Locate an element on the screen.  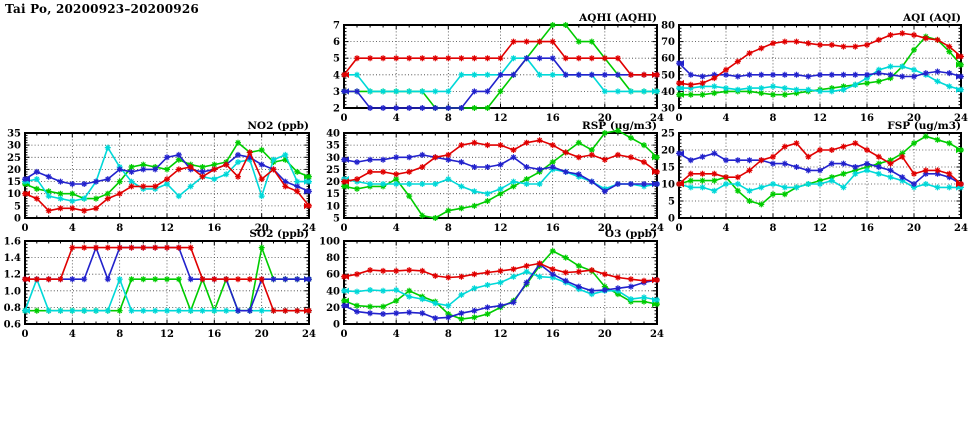
chart-title: FSP (ug/m3) is located at coordinates (924, 126).